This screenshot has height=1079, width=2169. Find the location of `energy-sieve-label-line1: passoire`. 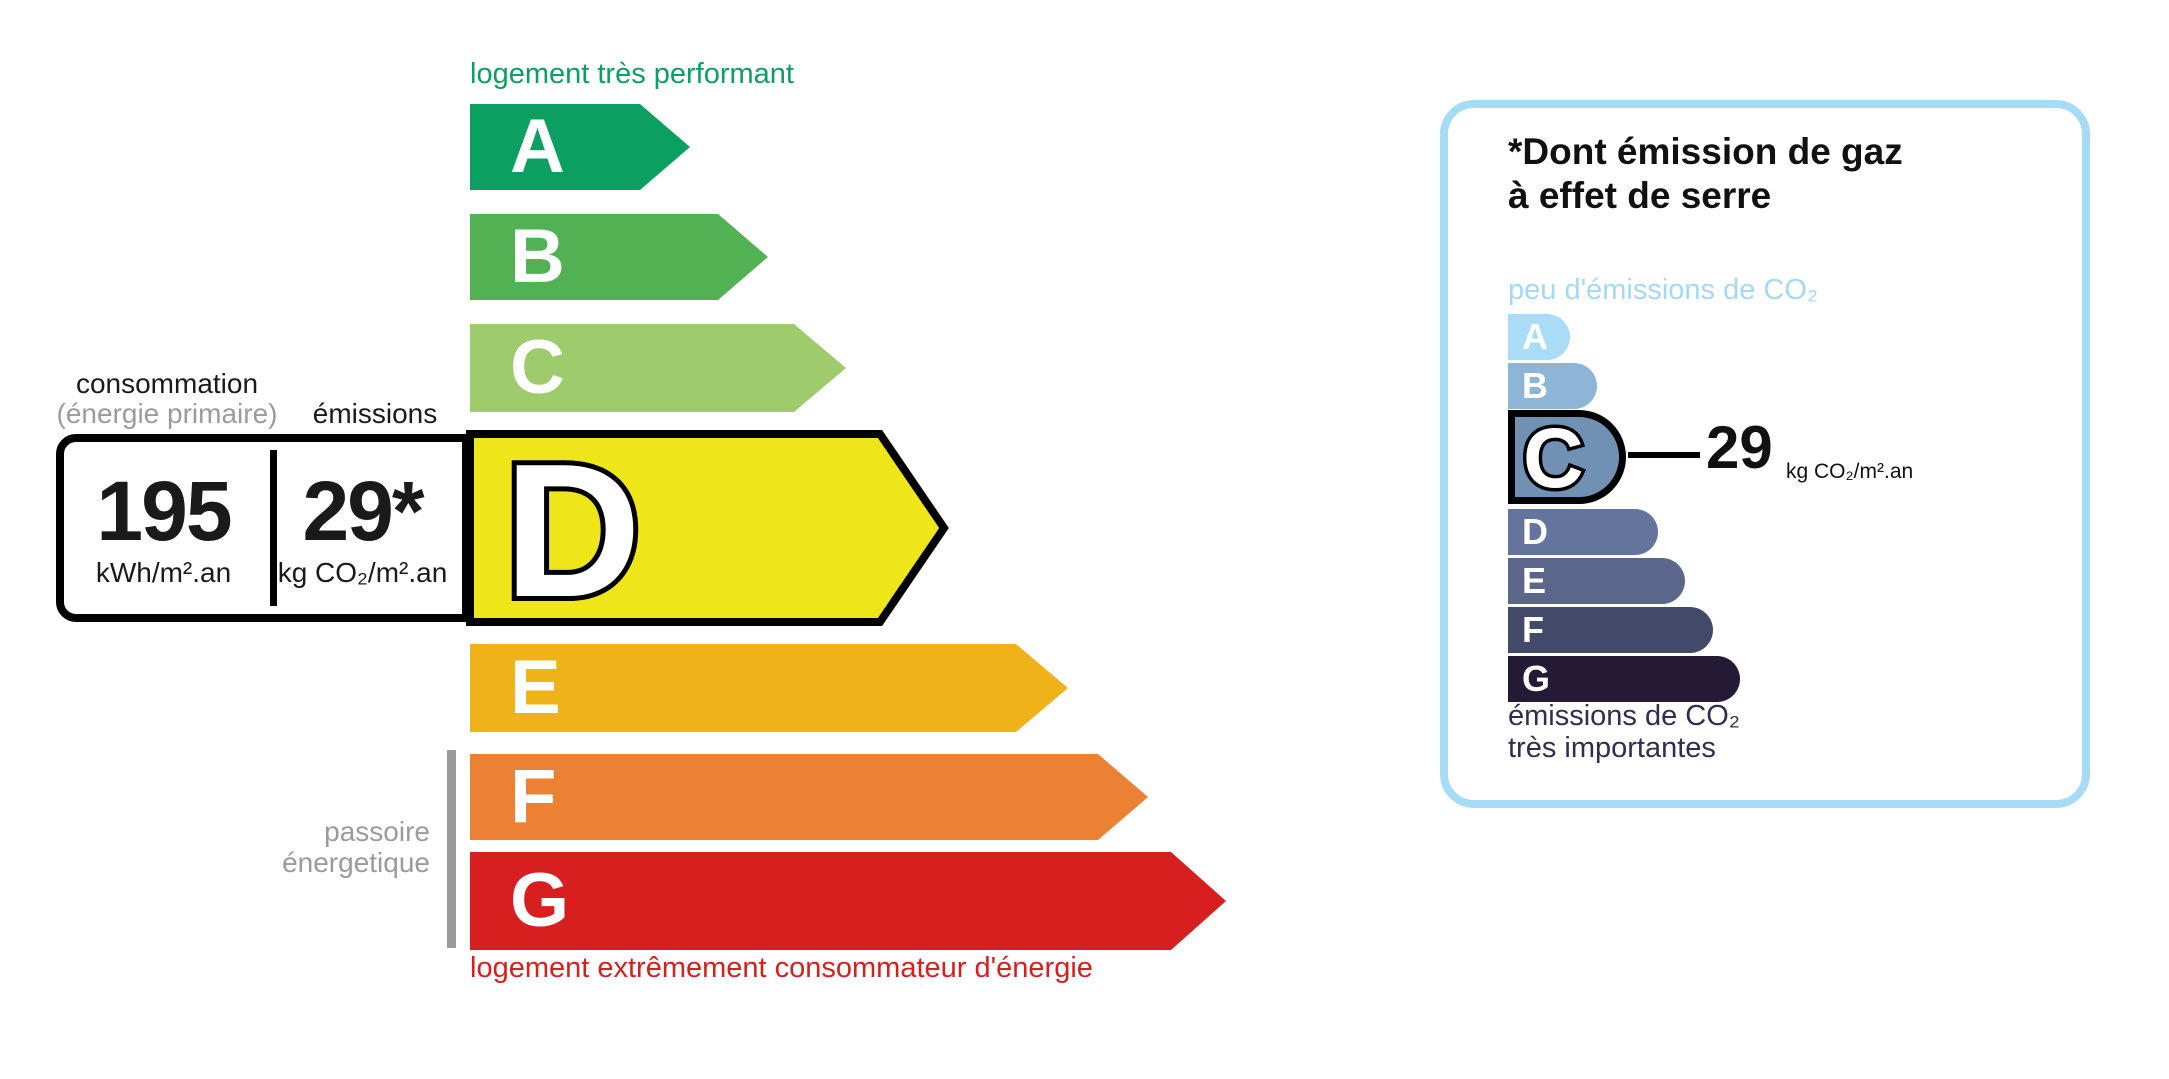

energy-sieve-label-line1: passoire is located at coordinates (377, 831).